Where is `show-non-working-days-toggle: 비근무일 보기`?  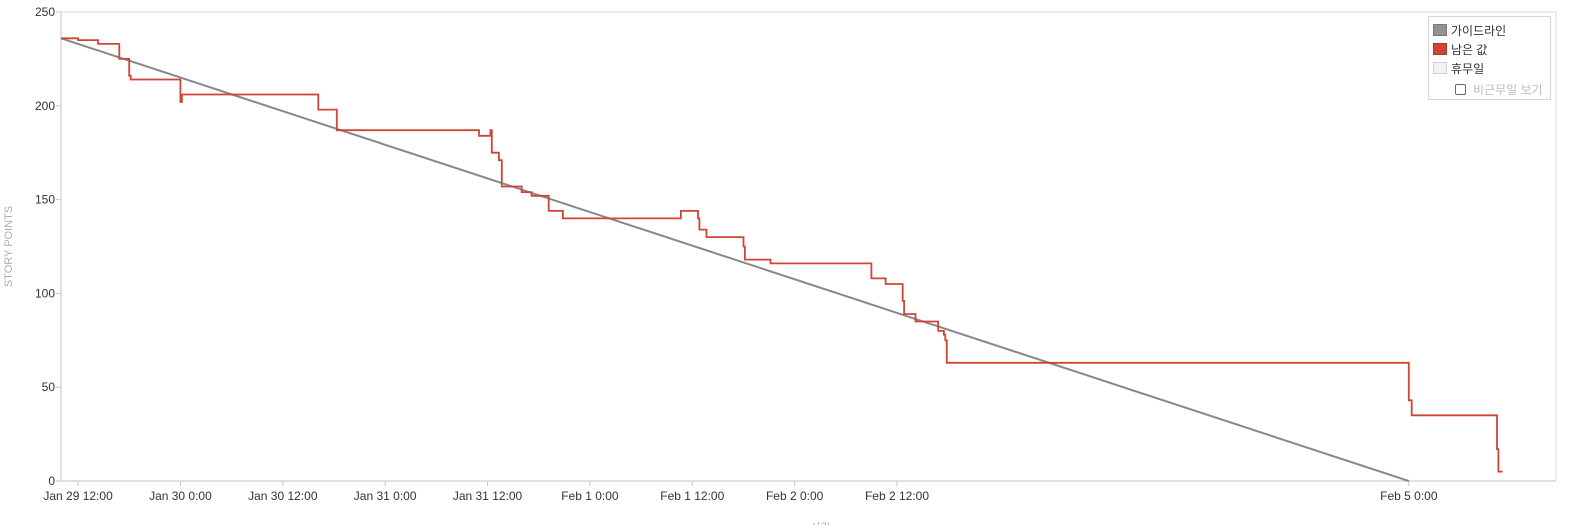
show-non-working-days-toggle: 비근무일 보기 is located at coordinates (1499, 89).